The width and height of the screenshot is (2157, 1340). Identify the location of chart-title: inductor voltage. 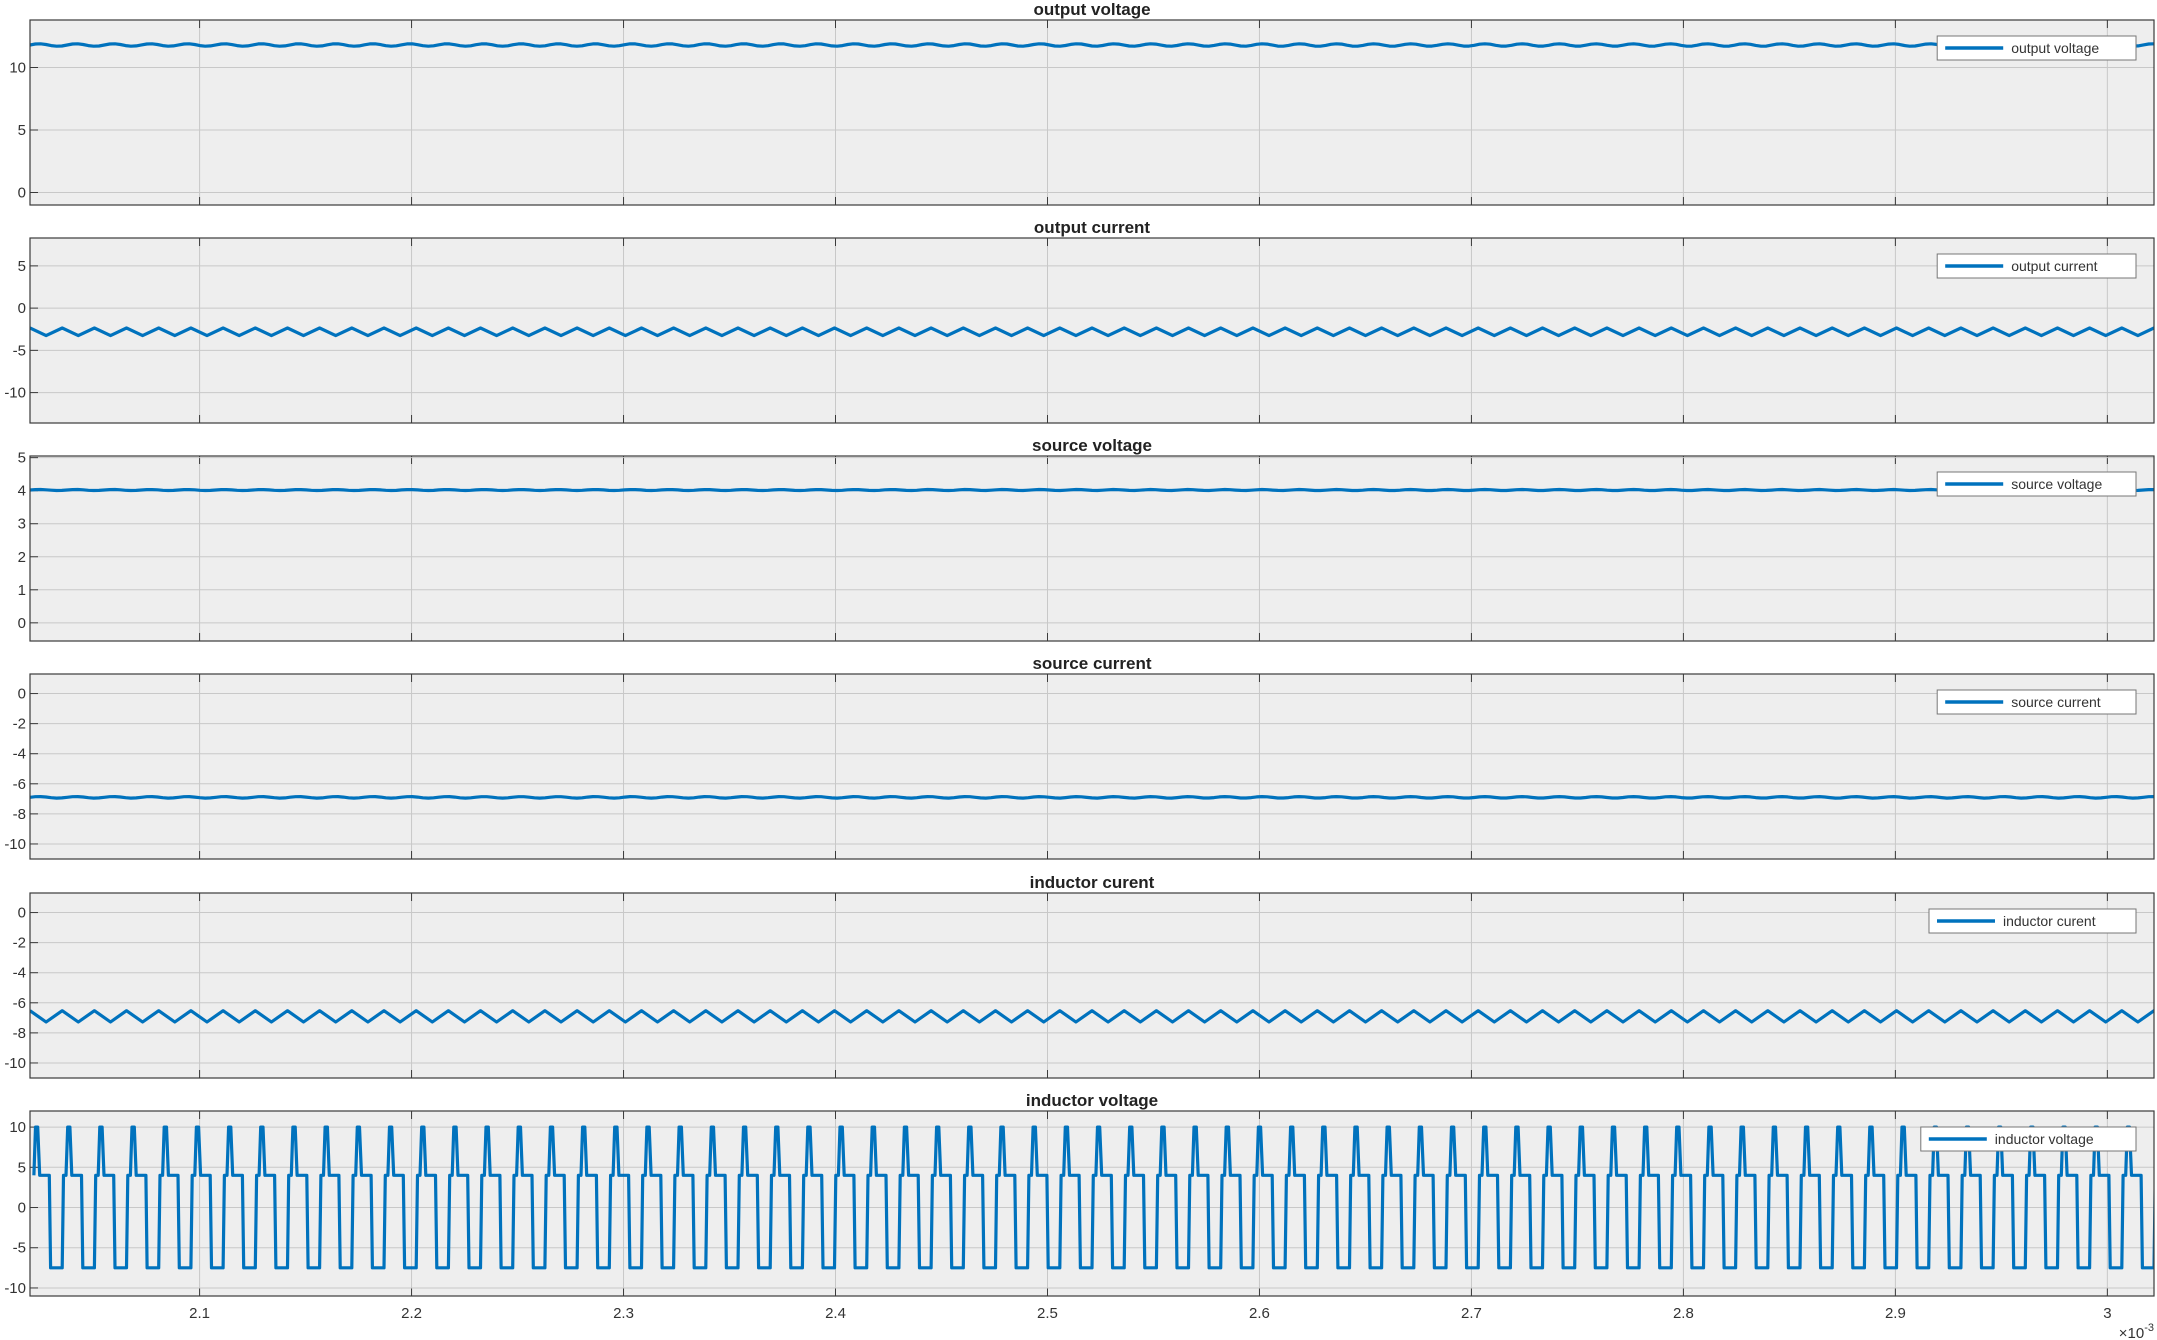
(1092, 1100).